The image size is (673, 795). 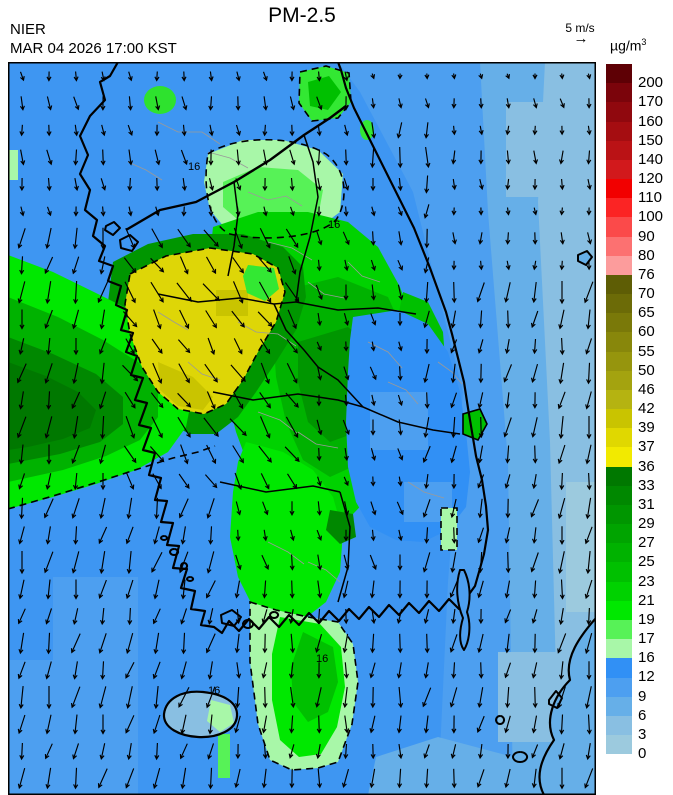 I want to click on legend-value-label: 42, so click(x=646, y=408).